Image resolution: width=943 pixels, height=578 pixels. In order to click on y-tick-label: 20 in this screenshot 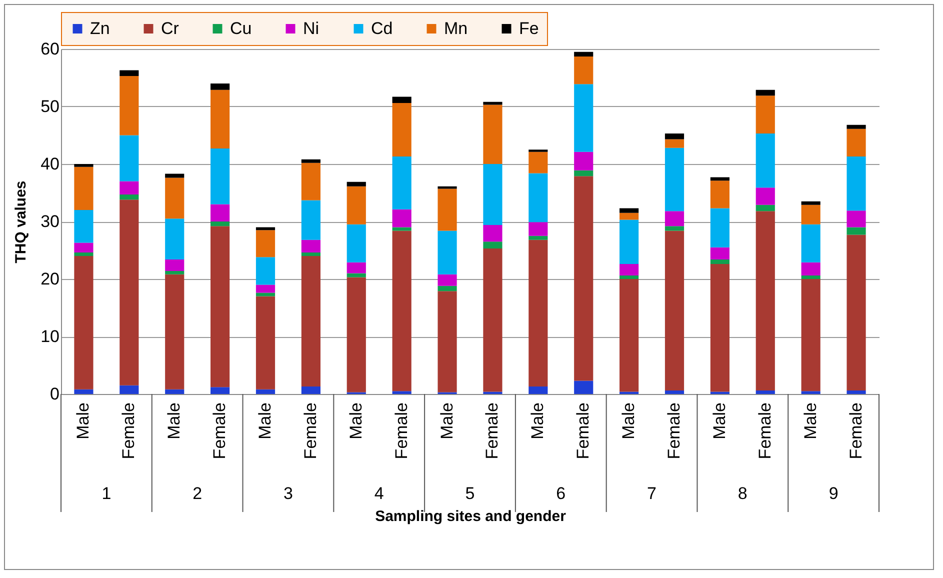, I will do `click(50, 279)`.